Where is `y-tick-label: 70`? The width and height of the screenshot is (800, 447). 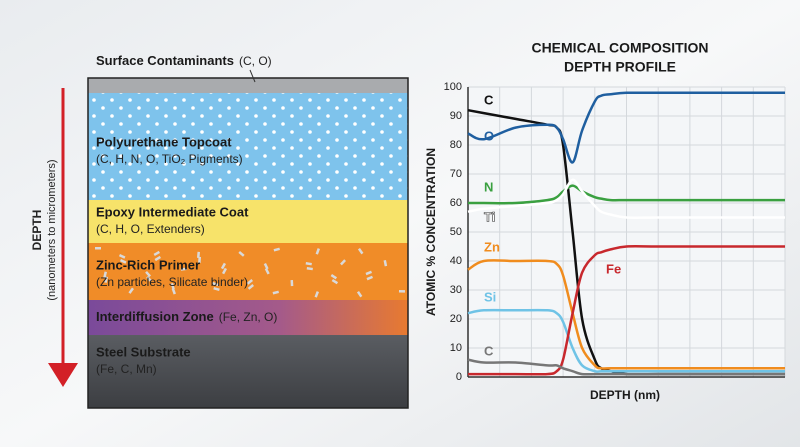 y-tick-label: 70 is located at coordinates (456, 174).